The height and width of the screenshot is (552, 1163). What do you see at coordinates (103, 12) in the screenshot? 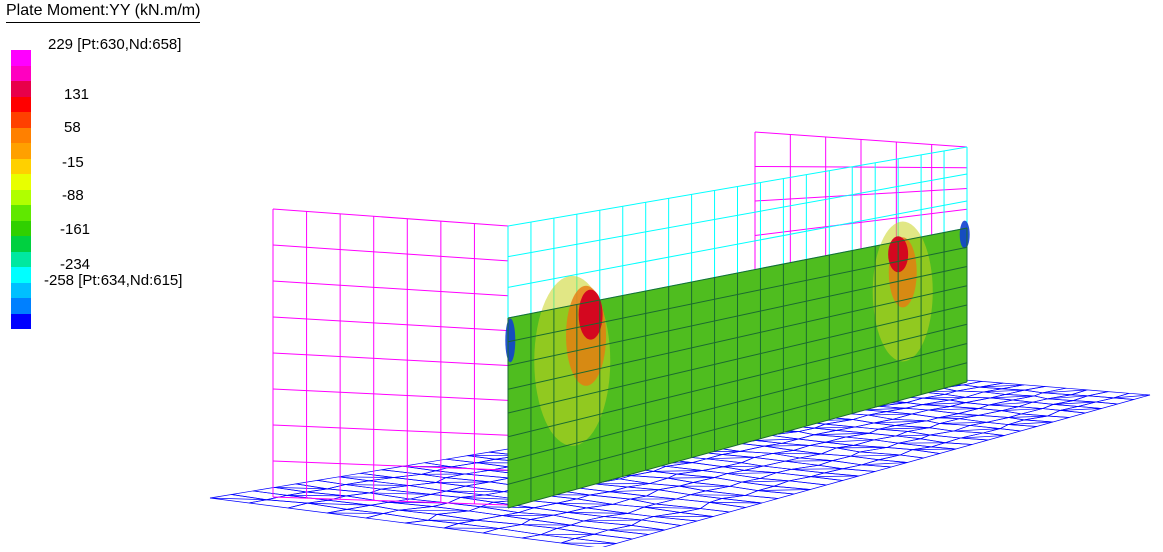
I see `legend-title: Plate Moment:YY (kN.m/m)` at bounding box center [103, 12].